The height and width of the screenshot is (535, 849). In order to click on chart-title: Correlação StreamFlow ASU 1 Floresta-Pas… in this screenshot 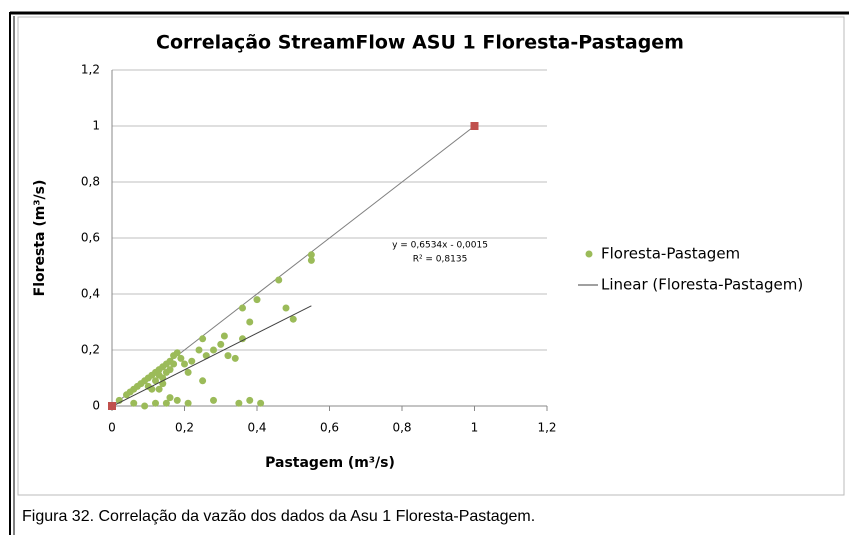, I will do `click(420, 43)`.